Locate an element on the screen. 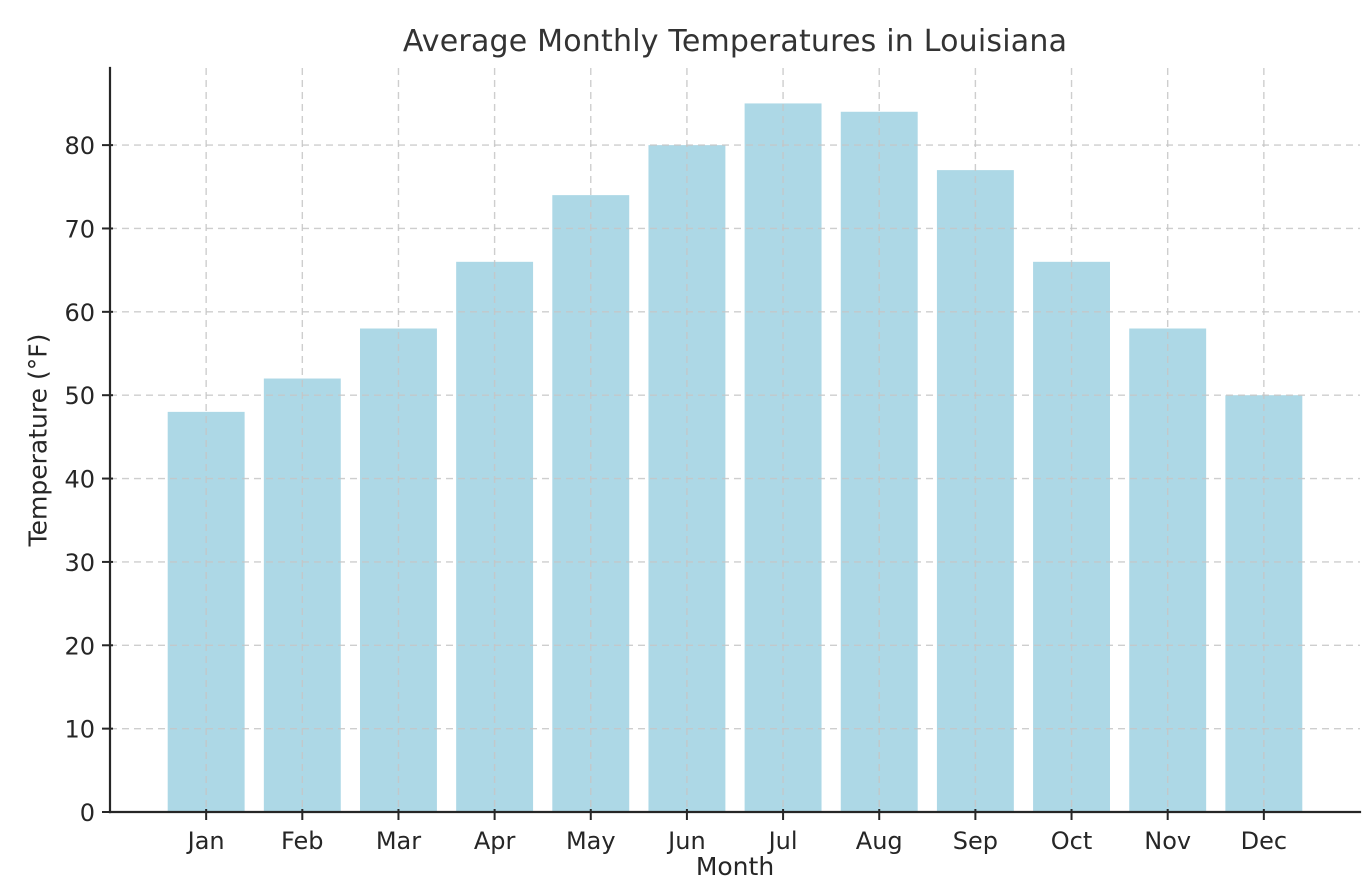  x-tick-label: Apr is located at coordinates (495, 841).